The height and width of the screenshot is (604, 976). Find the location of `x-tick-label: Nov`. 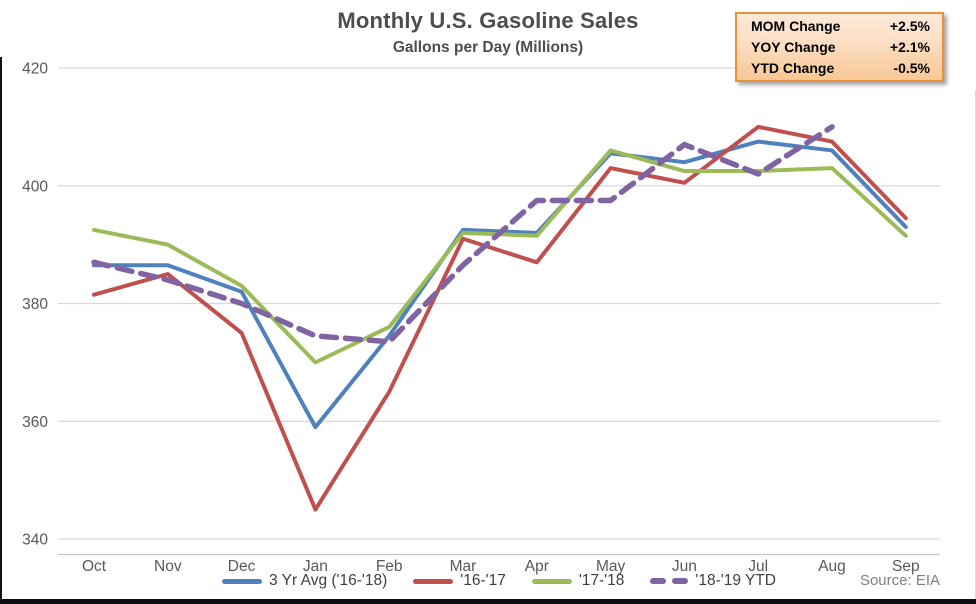

x-tick-label: Nov is located at coordinates (168, 566).